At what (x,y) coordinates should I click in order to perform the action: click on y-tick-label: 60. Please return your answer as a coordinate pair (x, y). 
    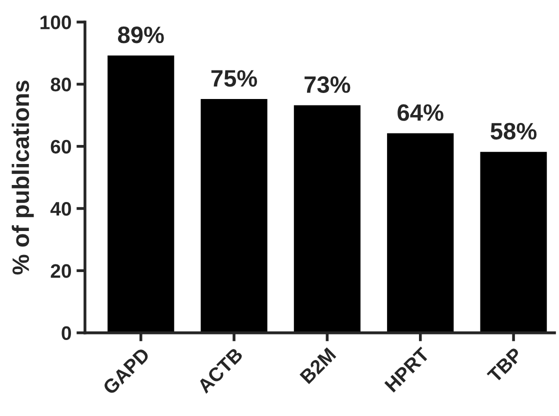
    Looking at the image, I should click on (60, 147).